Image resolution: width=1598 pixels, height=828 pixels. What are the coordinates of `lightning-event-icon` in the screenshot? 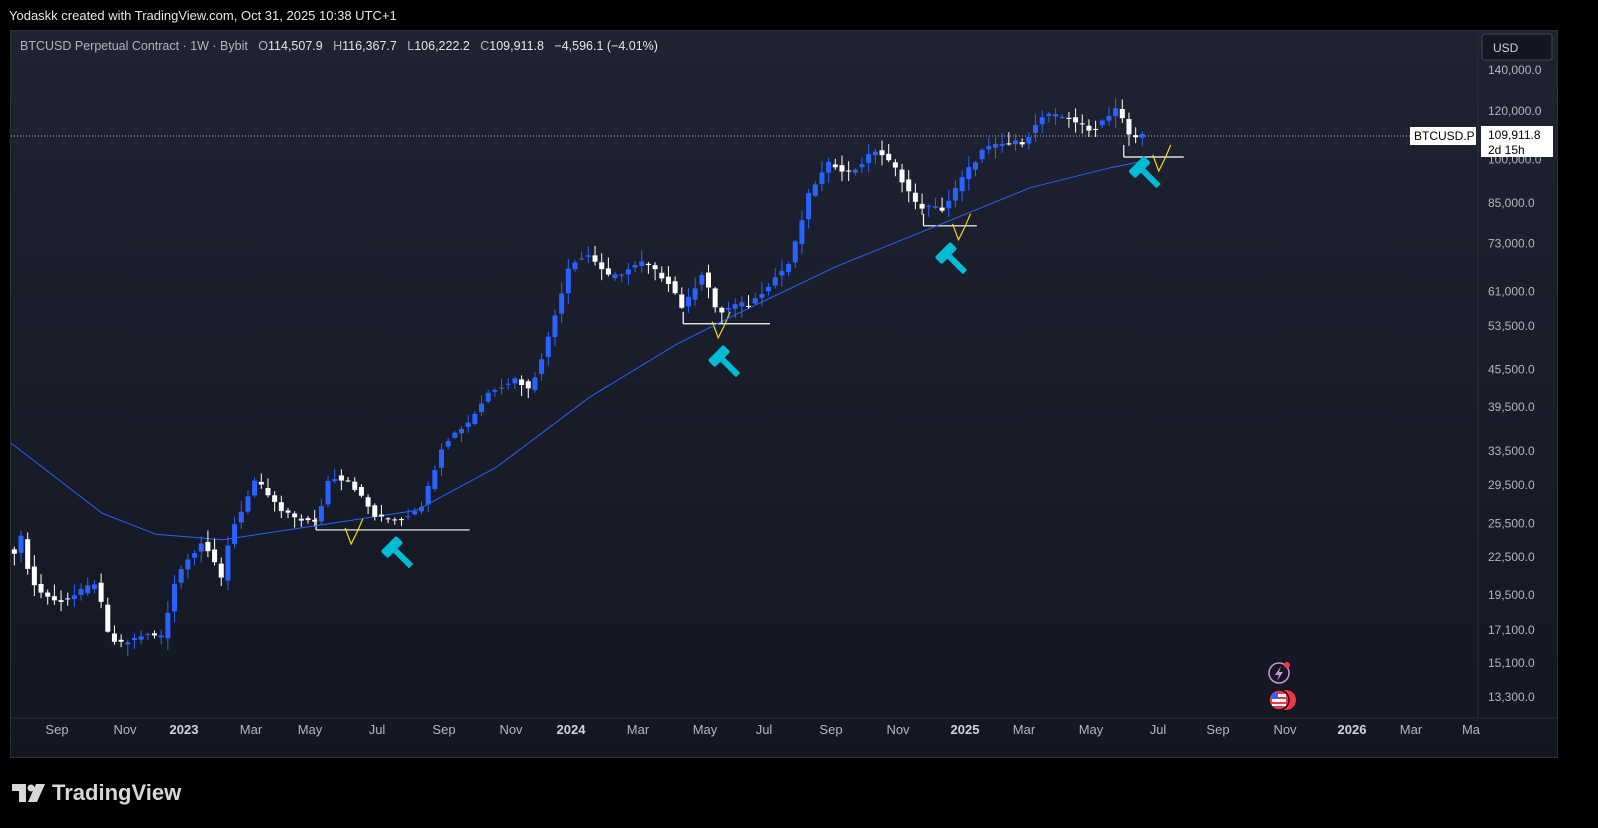 It's located at (1279, 673).